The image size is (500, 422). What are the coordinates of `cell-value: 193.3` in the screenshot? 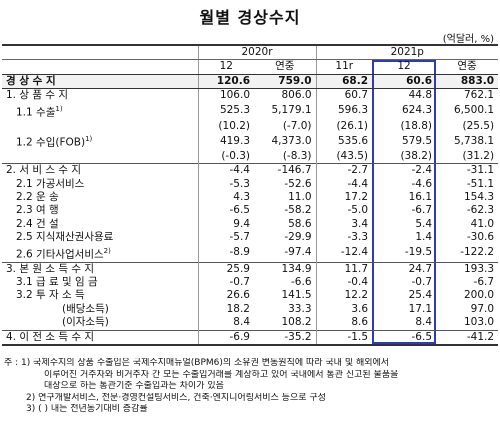 It's located at (467, 268).